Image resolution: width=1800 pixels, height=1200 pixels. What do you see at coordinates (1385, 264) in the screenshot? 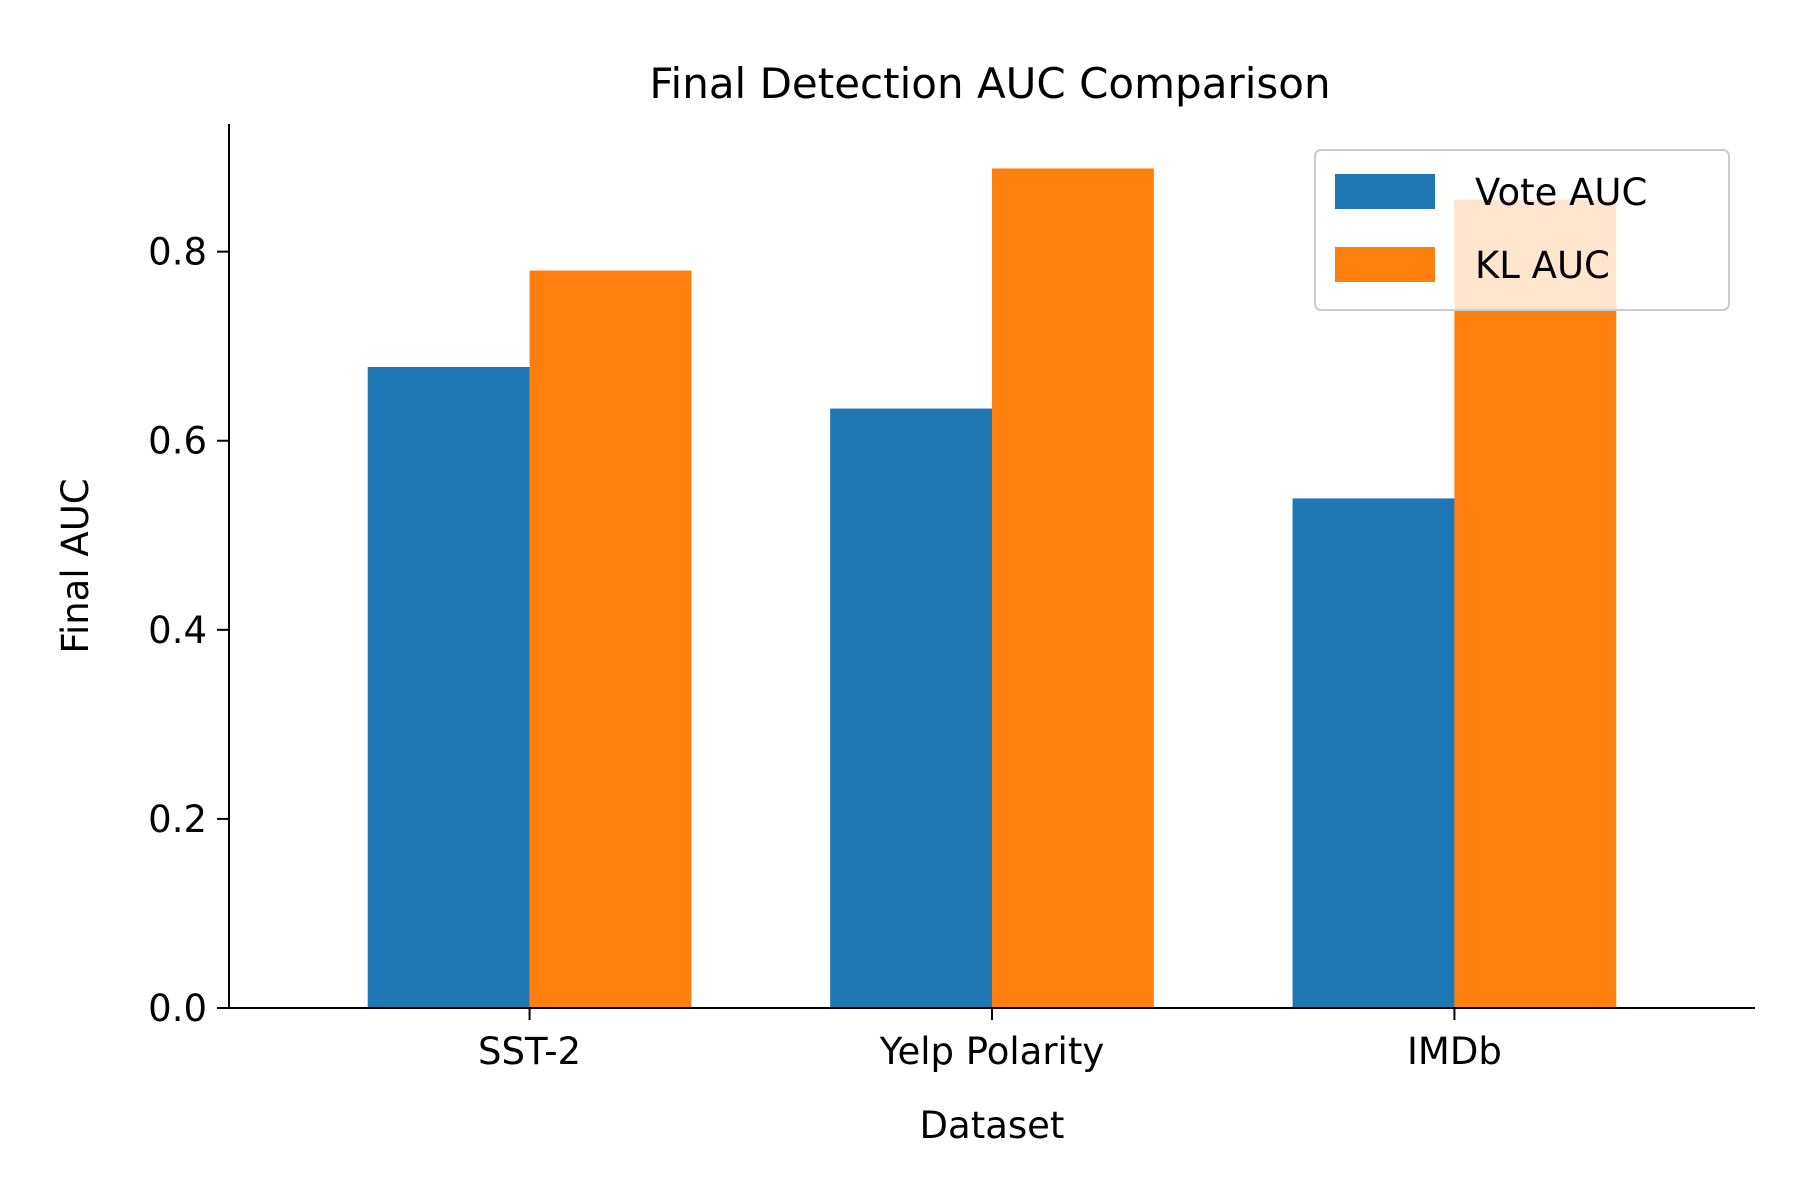
I see `legend-swatch-kl-auc` at bounding box center [1385, 264].